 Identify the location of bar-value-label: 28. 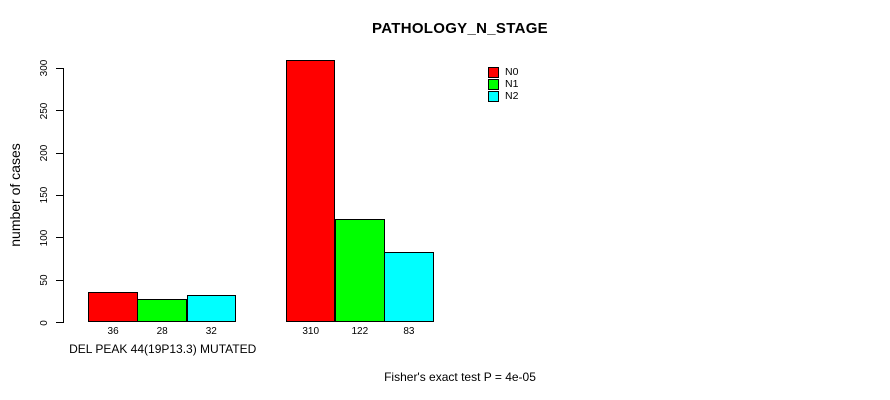
(162, 331).